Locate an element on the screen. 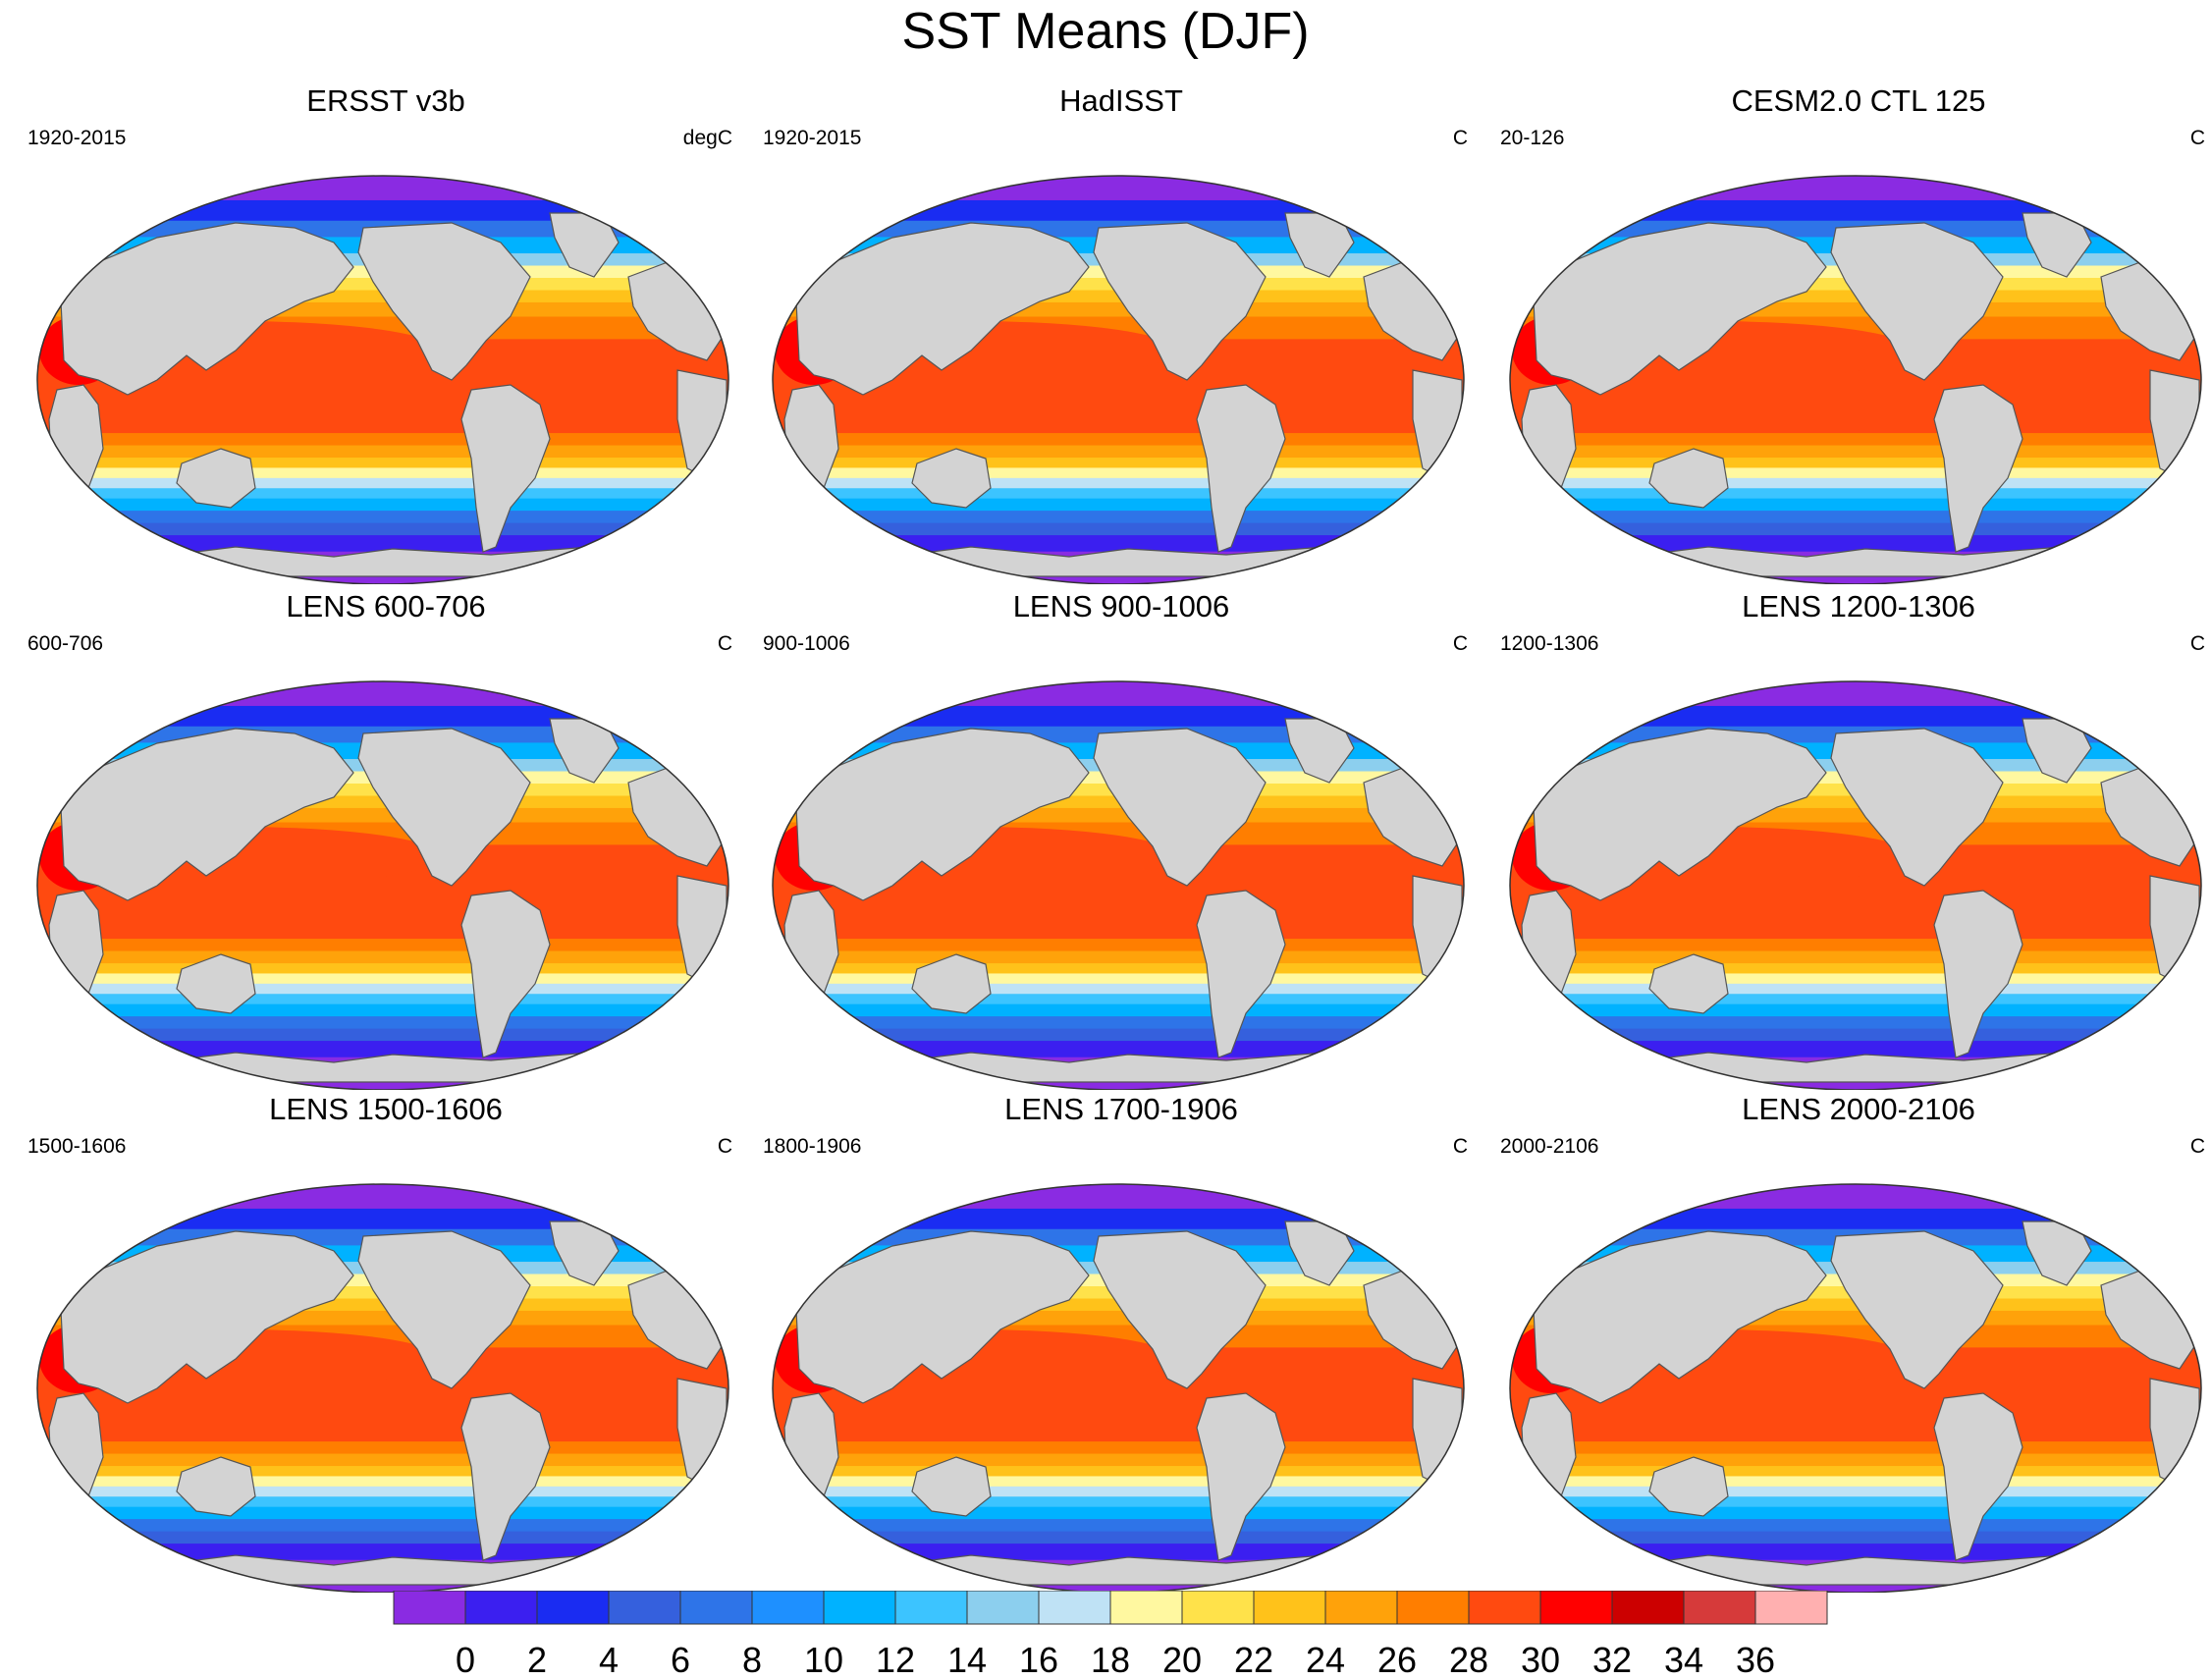 This screenshot has width=2211, height=1680. map-panel: CESM2.0 CTL 125 20-126 C is located at coordinates (1851, 333).